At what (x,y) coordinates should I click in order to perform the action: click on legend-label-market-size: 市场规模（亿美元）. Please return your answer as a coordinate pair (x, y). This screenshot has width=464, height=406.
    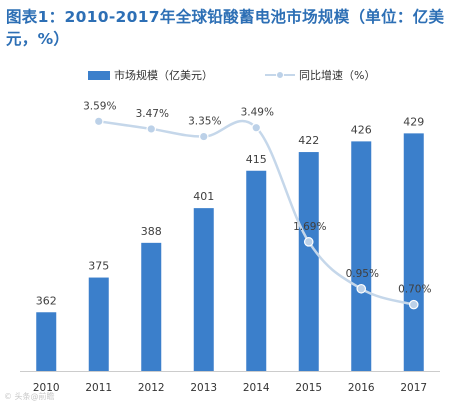
    Looking at the image, I should click on (163, 75).